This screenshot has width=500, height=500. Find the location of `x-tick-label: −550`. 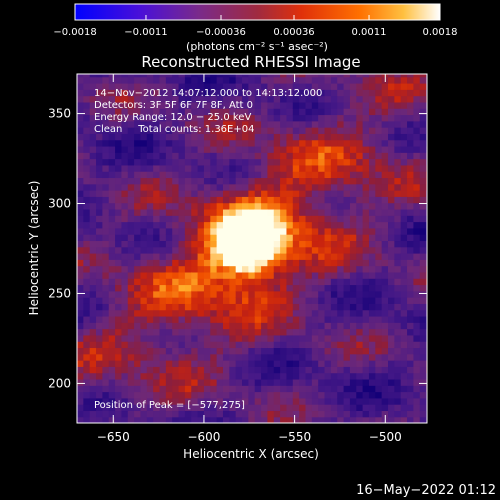

x-tick-label: −550 is located at coordinates (294, 437).